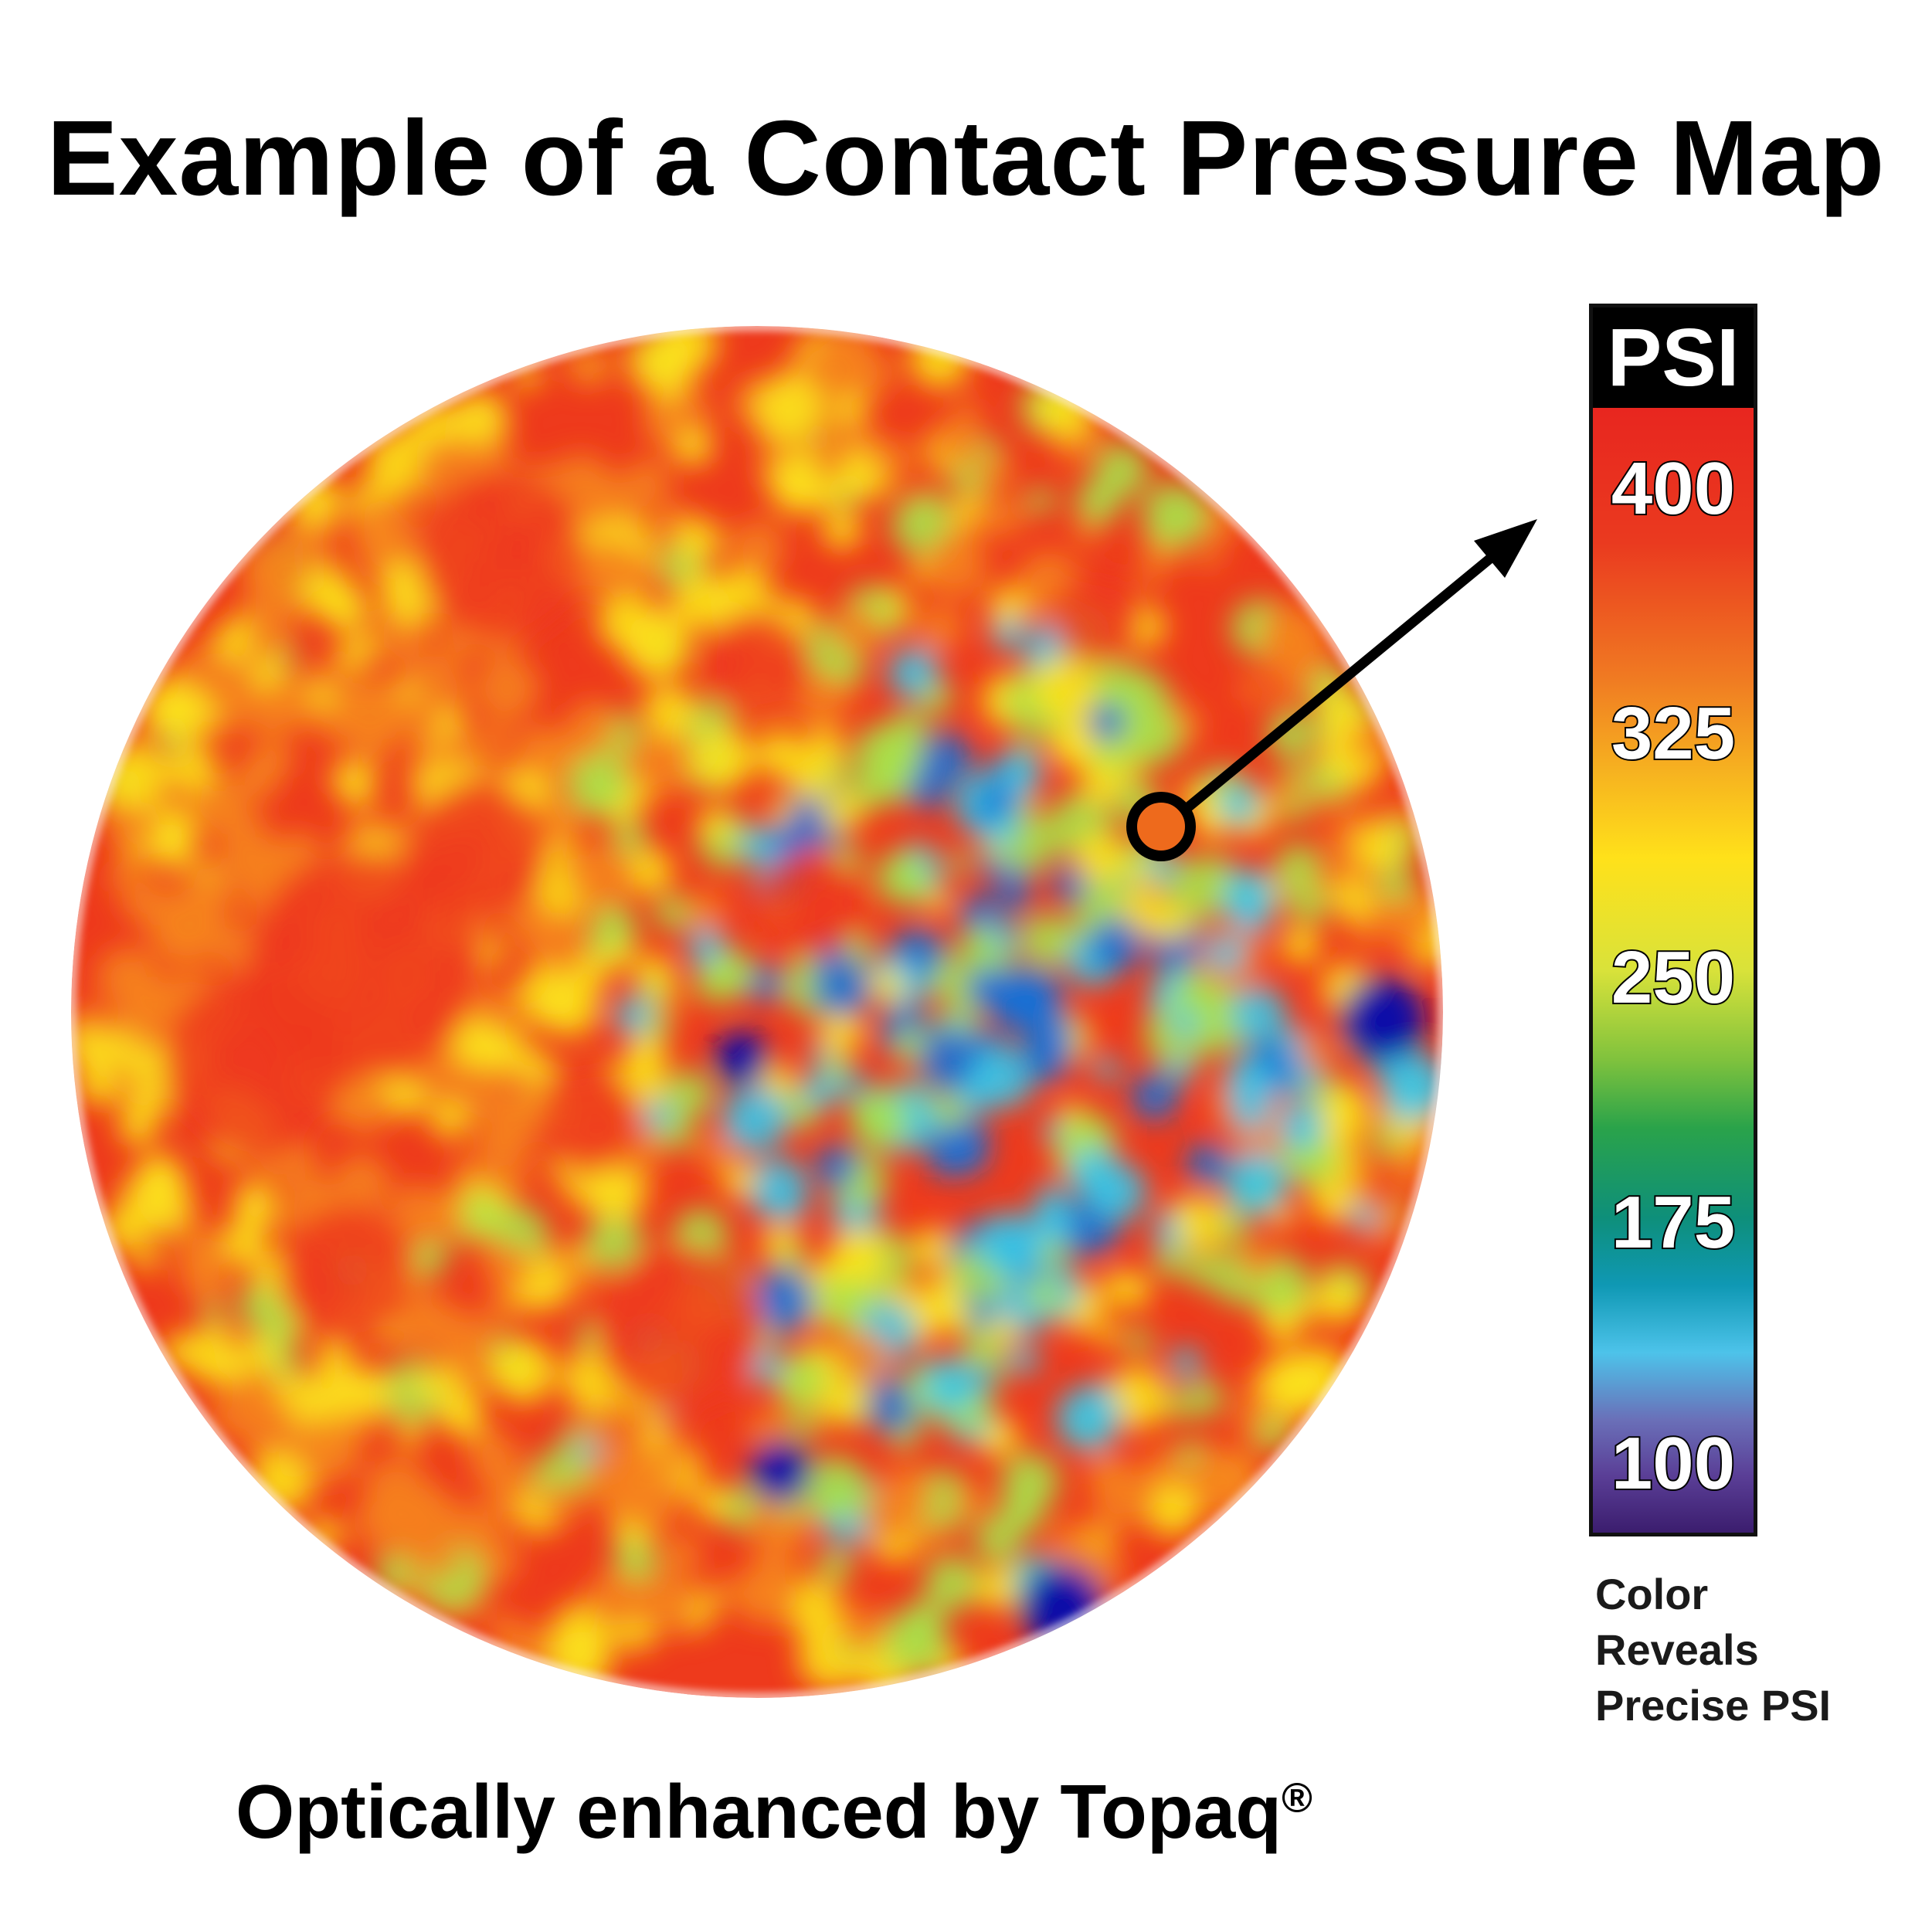  I want to click on colorbar-tick: 175, so click(1674, 1222).